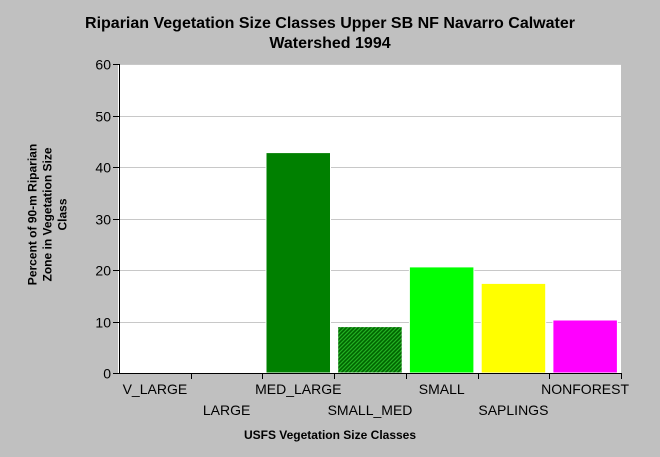  What do you see at coordinates (155, 389) in the screenshot?
I see `x-tick-label-v-large: V_LARGE` at bounding box center [155, 389].